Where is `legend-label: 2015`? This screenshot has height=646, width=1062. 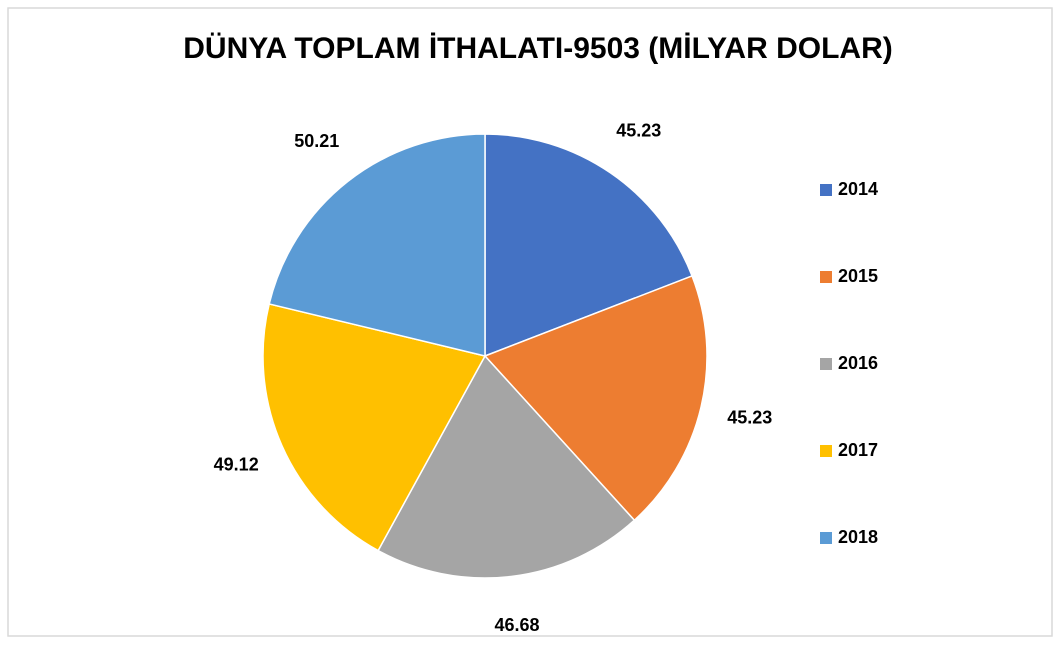 legend-label: 2015 is located at coordinates (858, 276).